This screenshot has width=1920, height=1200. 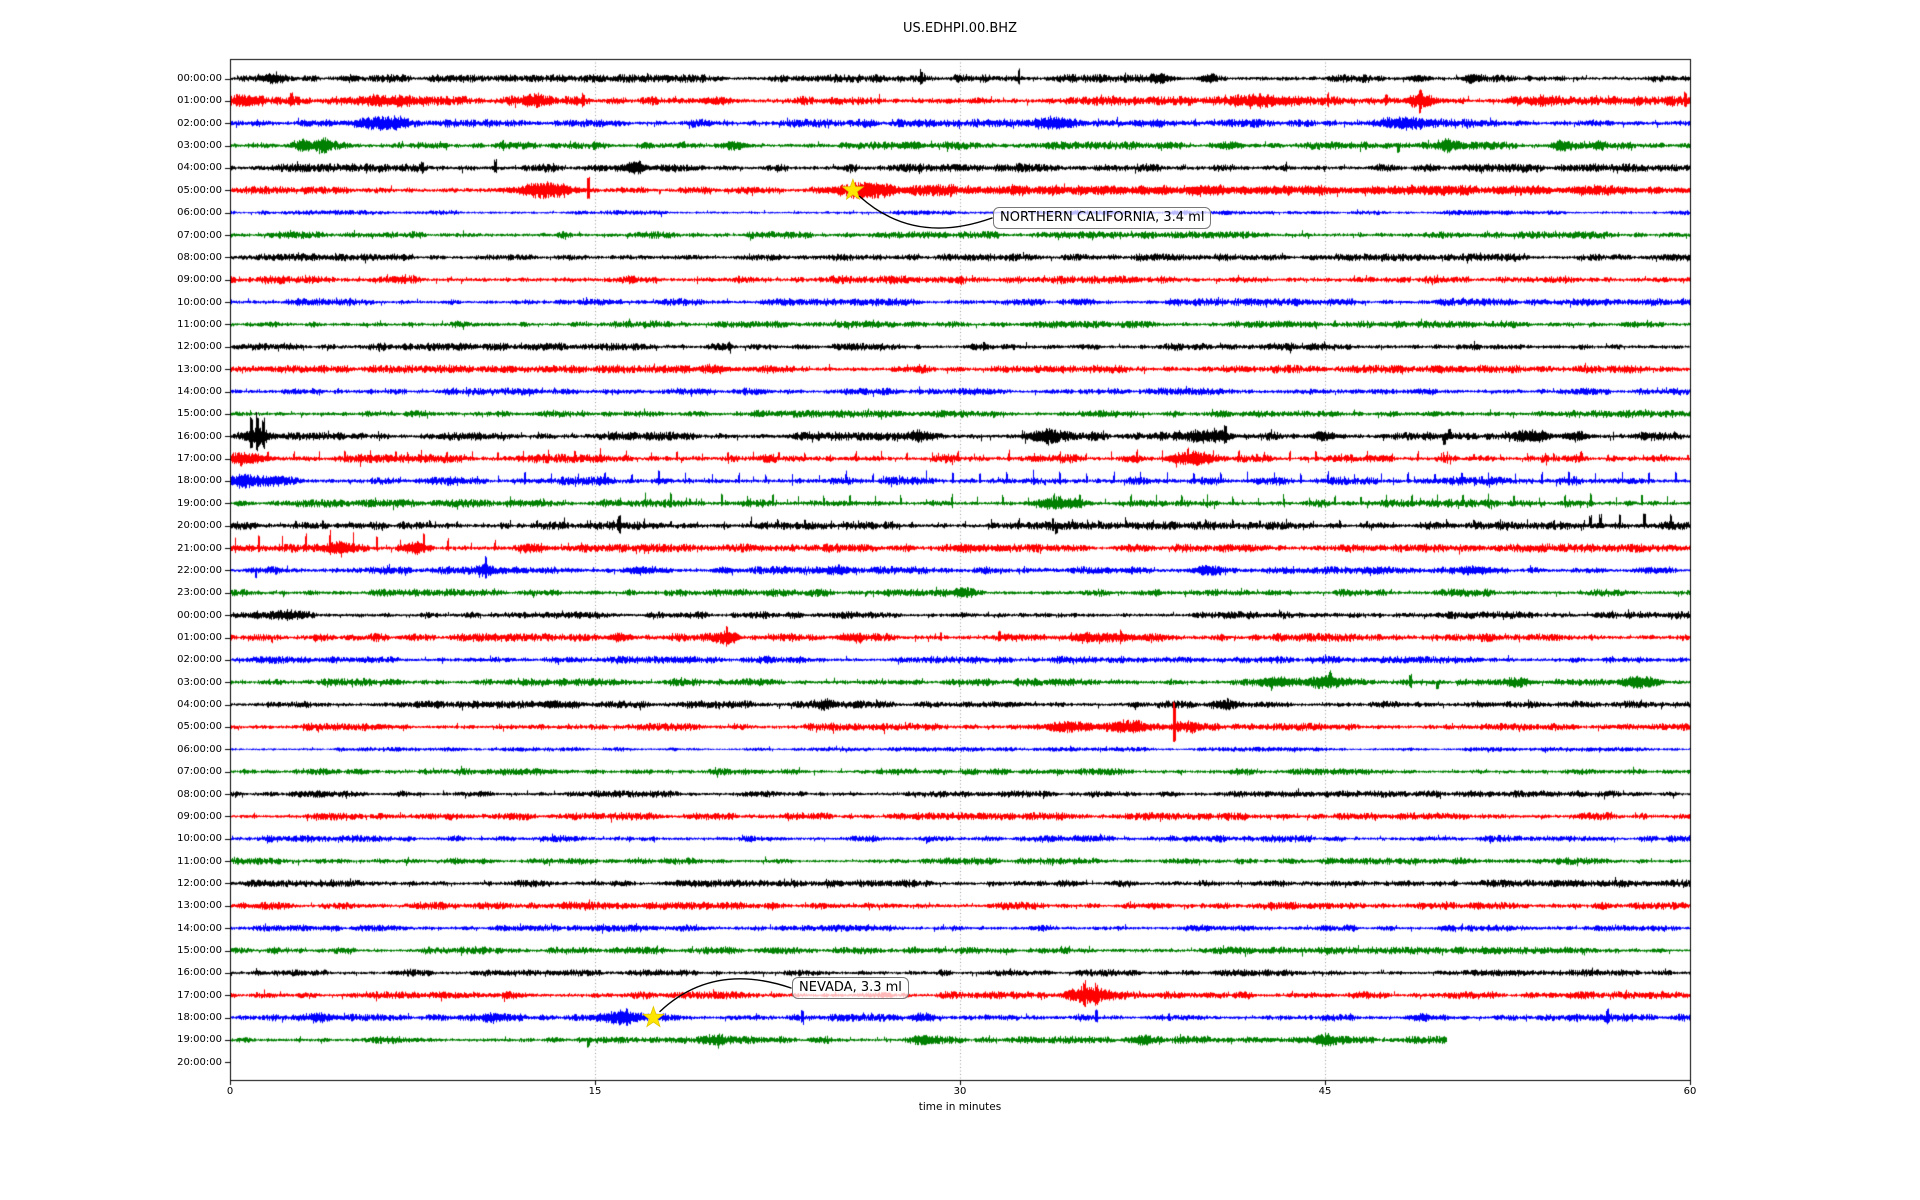 I want to click on x-axis-tick-label: 30, so click(x=960, y=1091).